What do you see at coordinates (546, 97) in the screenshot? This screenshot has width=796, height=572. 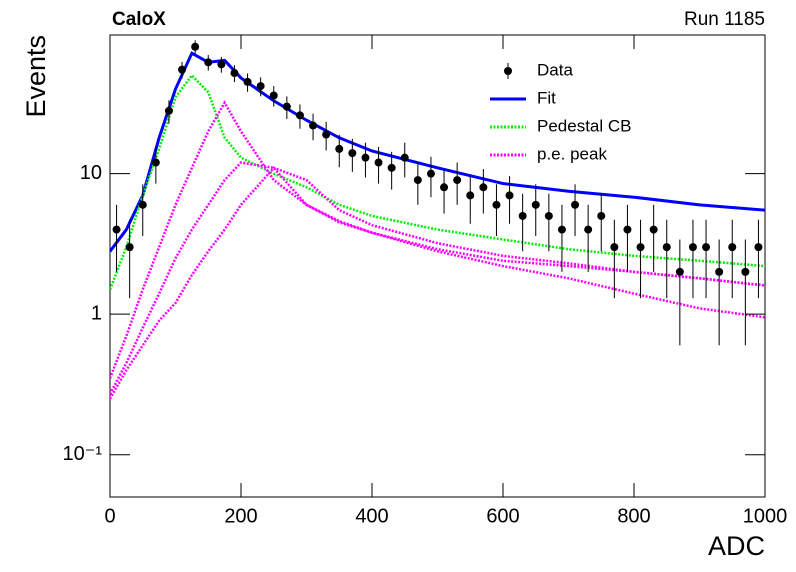 I see `legend-label: Fit` at bounding box center [546, 97].